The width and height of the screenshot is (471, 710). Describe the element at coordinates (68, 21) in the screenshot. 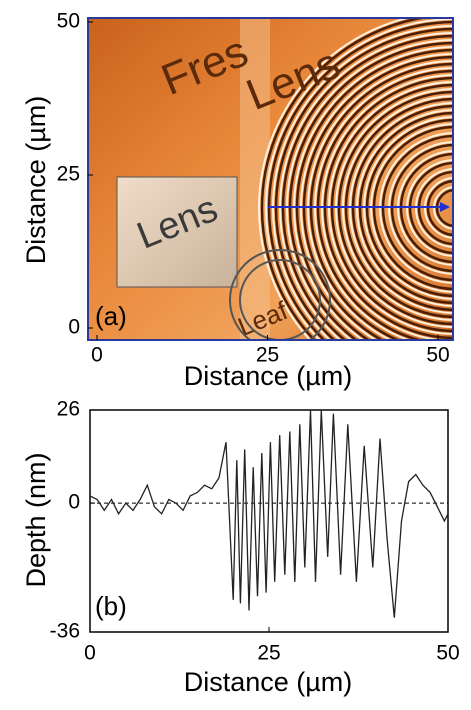

I see `y-tick-label: 50` at that location.